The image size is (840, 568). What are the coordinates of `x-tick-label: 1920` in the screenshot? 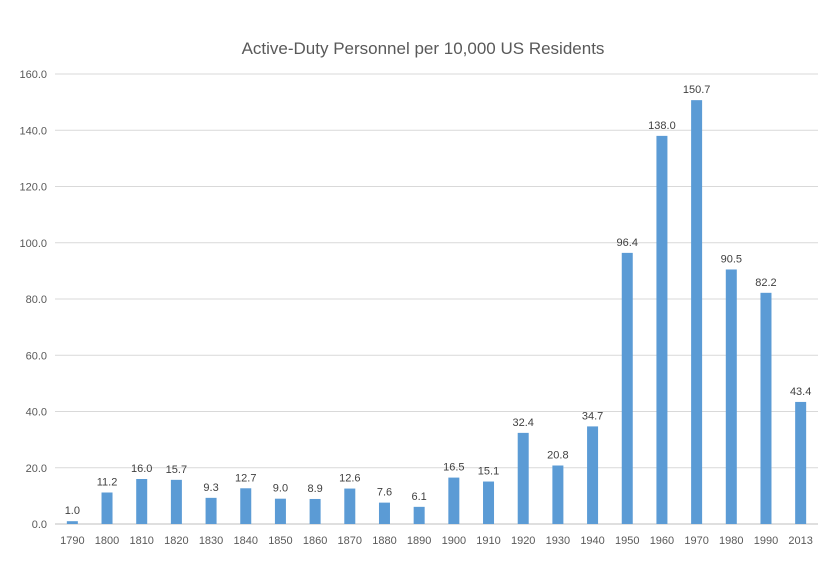 It's located at (523, 541).